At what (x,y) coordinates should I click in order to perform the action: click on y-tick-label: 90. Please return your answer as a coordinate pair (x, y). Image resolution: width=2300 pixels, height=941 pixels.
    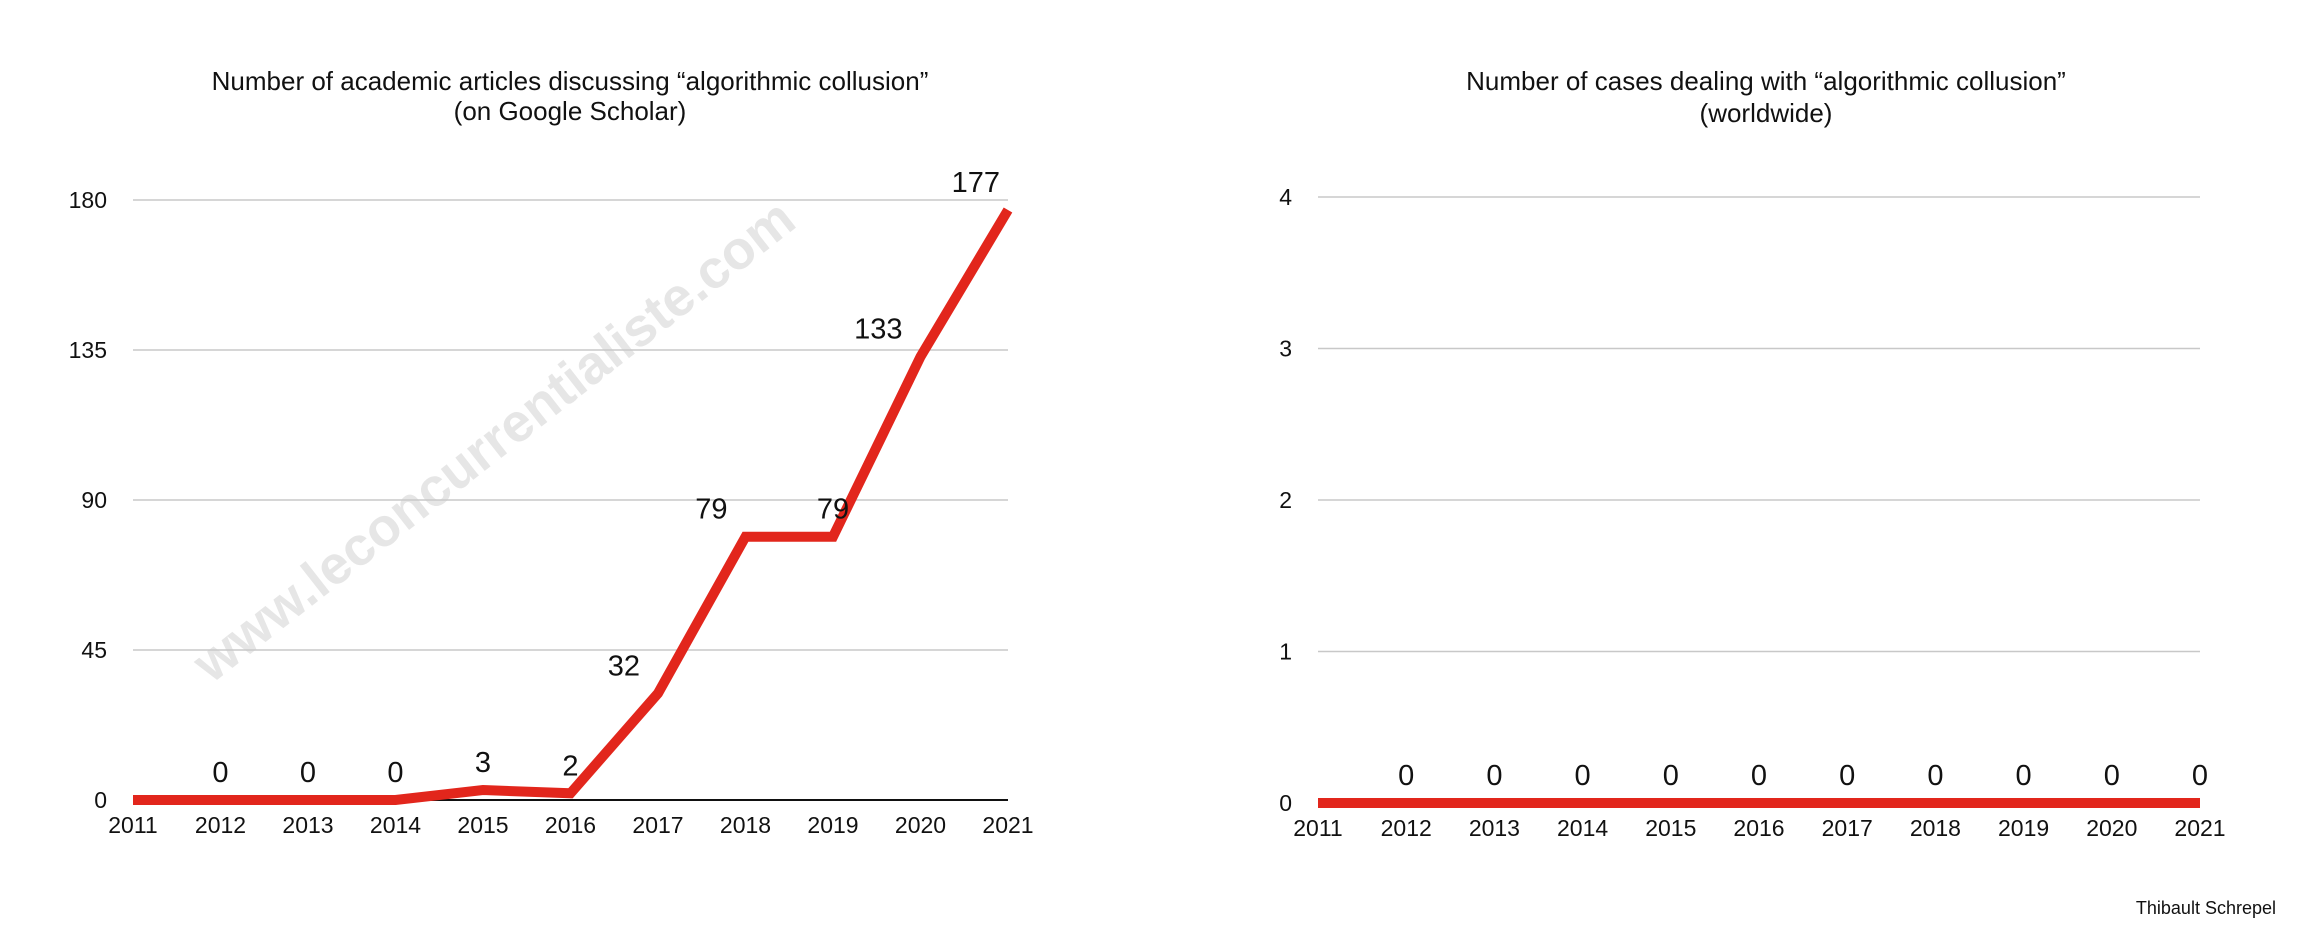
    Looking at the image, I should click on (94, 500).